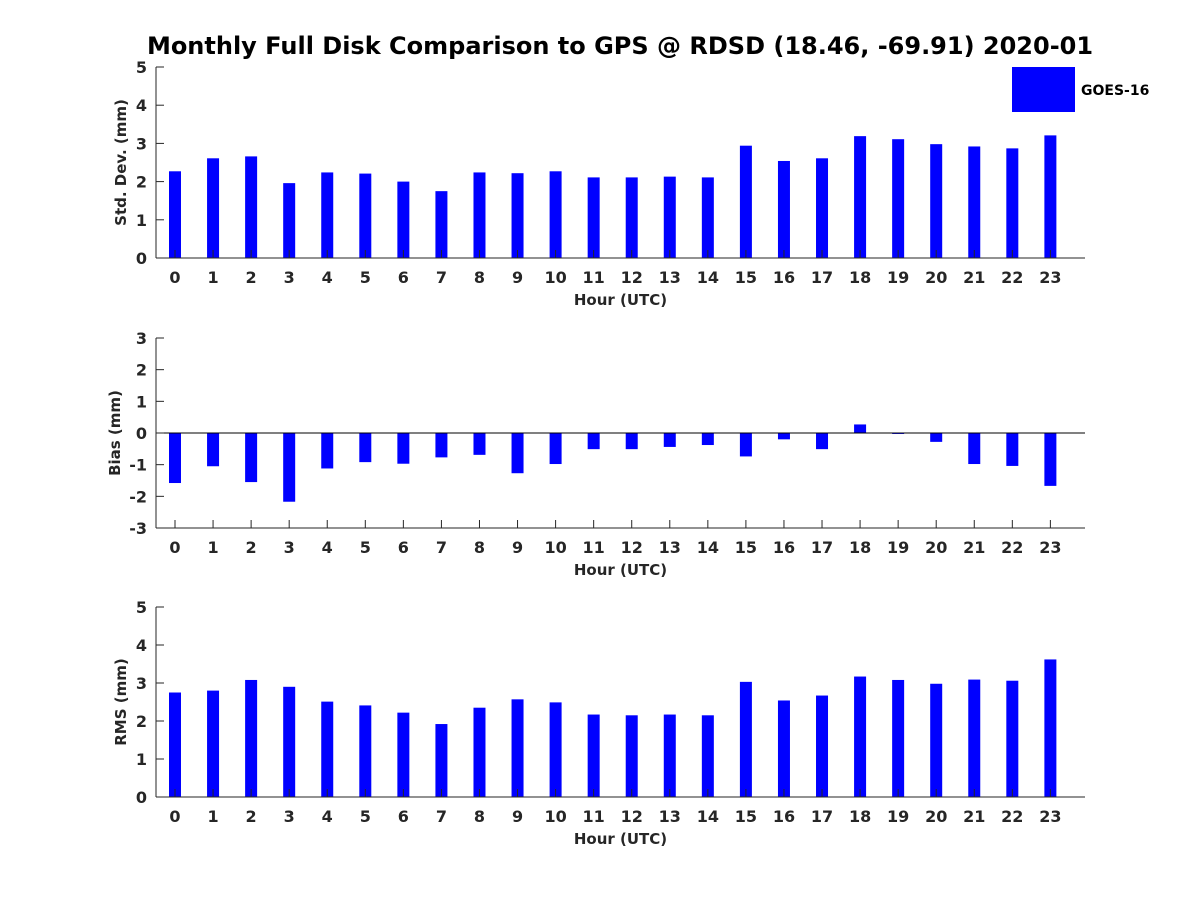 The width and height of the screenshot is (1200, 900). What do you see at coordinates (138, 496) in the screenshot?
I see `y-tick-label: -2` at bounding box center [138, 496].